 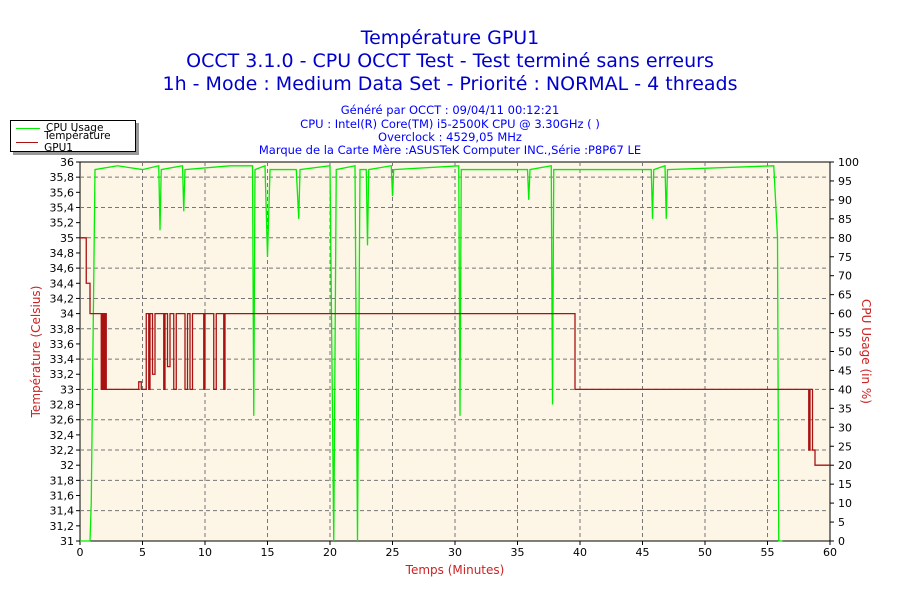 What do you see at coordinates (845, 276) in the screenshot?
I see `y2-tick-label: 70` at bounding box center [845, 276].